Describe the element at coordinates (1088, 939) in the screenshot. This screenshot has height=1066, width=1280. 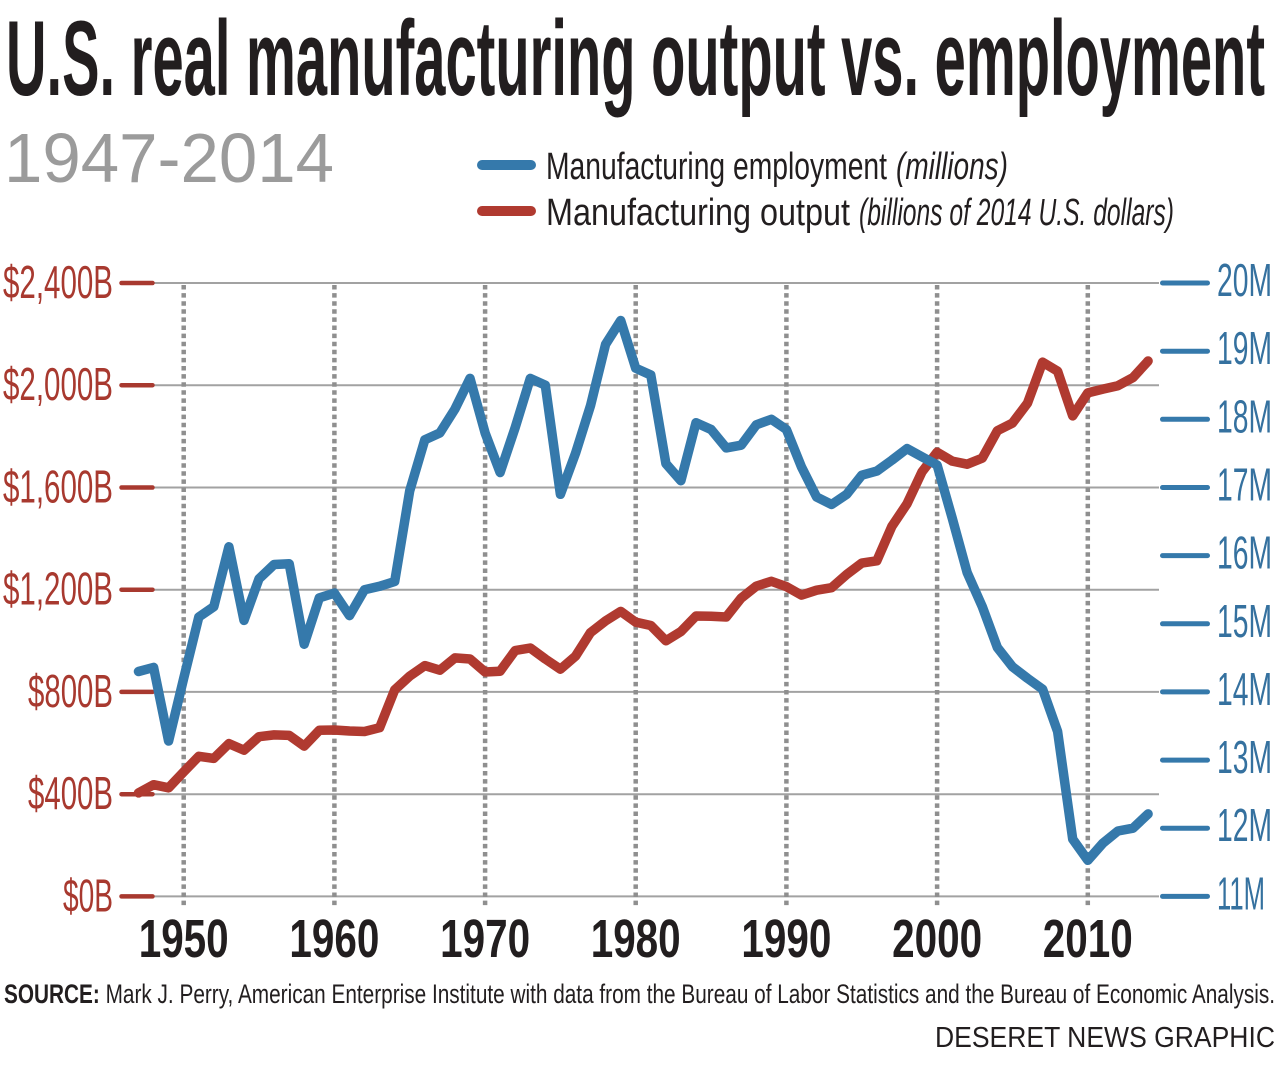
I see `svg-text: 2010` at that location.